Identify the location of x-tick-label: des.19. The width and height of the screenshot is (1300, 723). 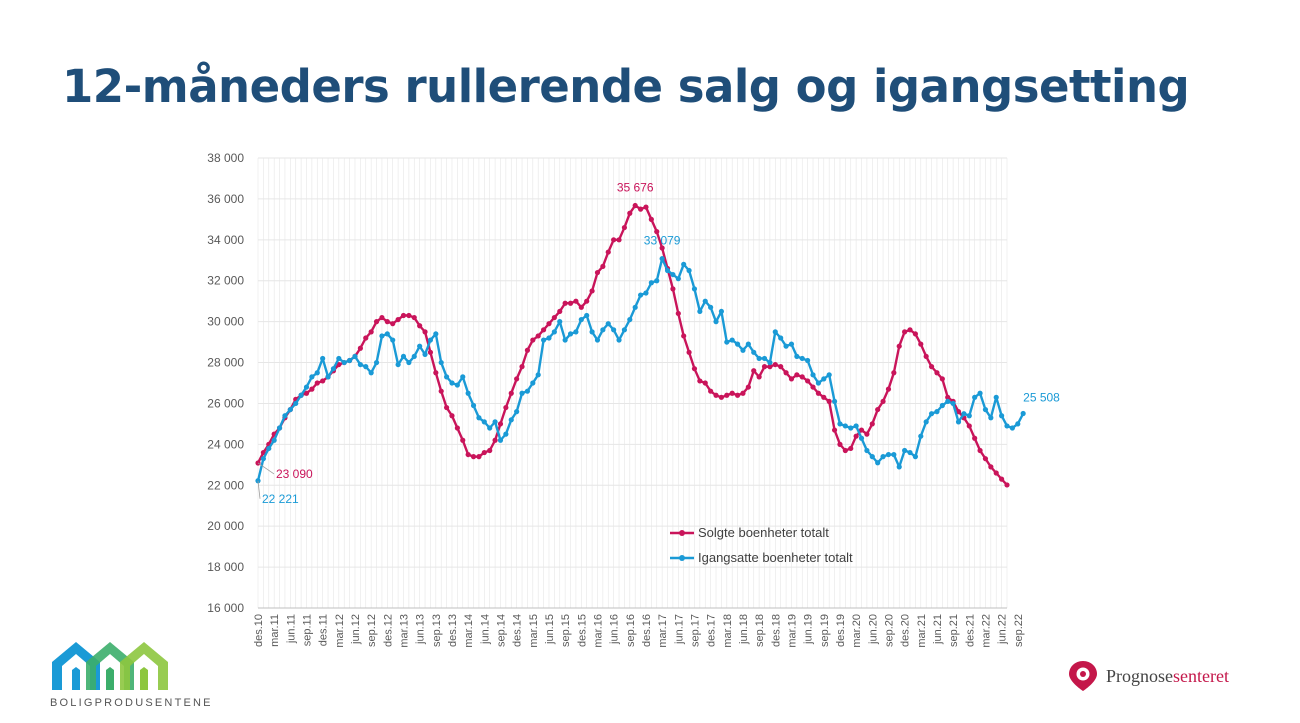
(841, 630).